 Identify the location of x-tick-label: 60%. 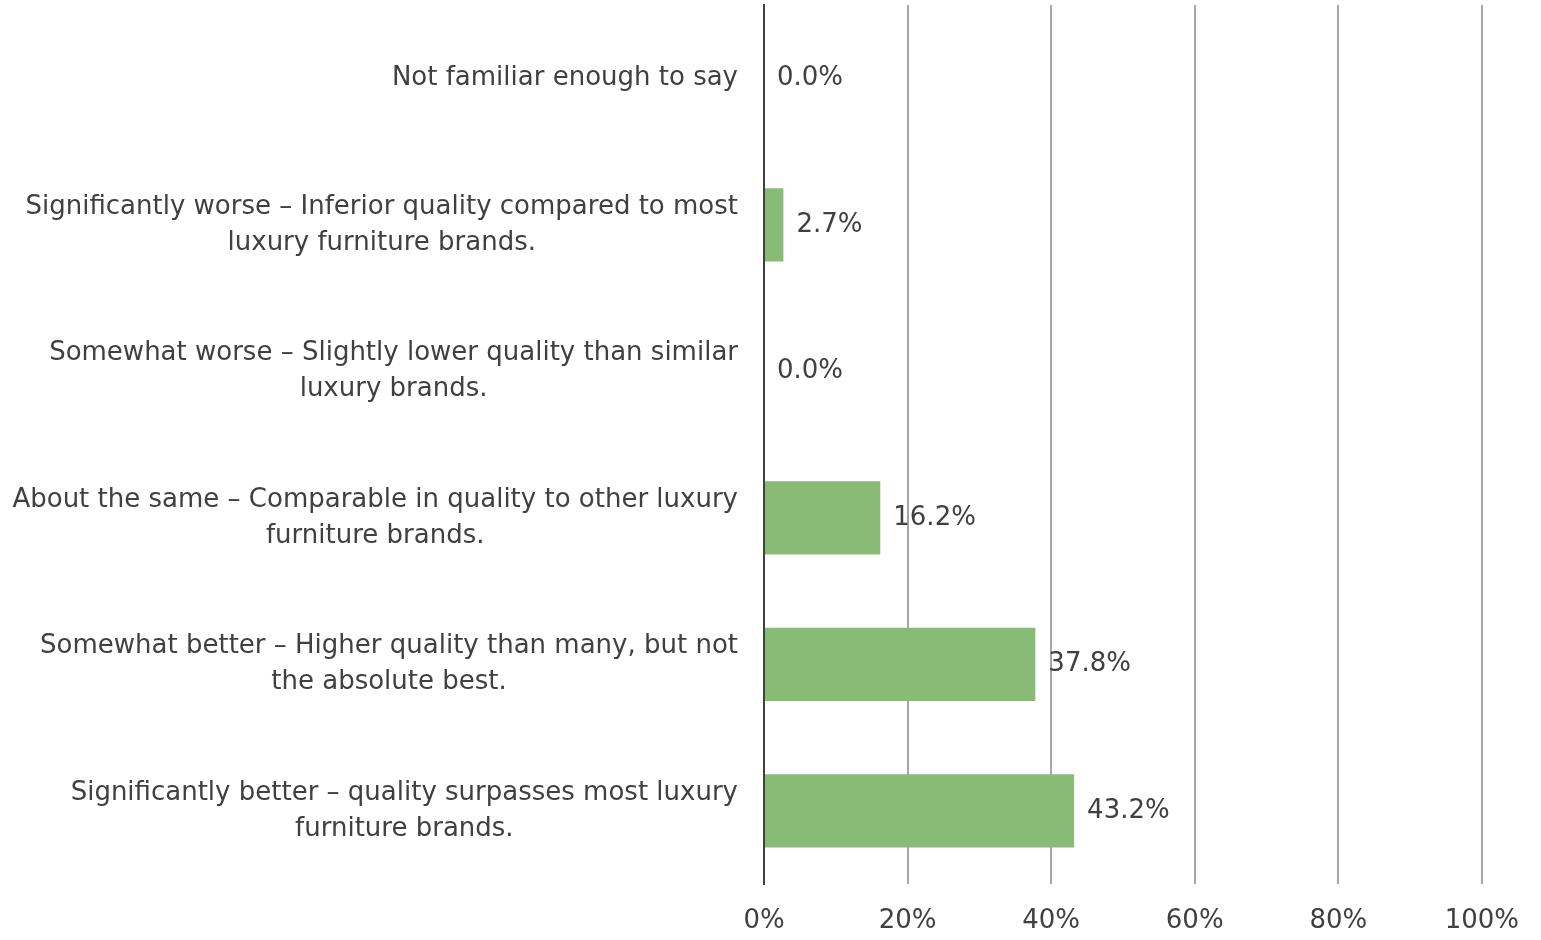
(1194, 919).